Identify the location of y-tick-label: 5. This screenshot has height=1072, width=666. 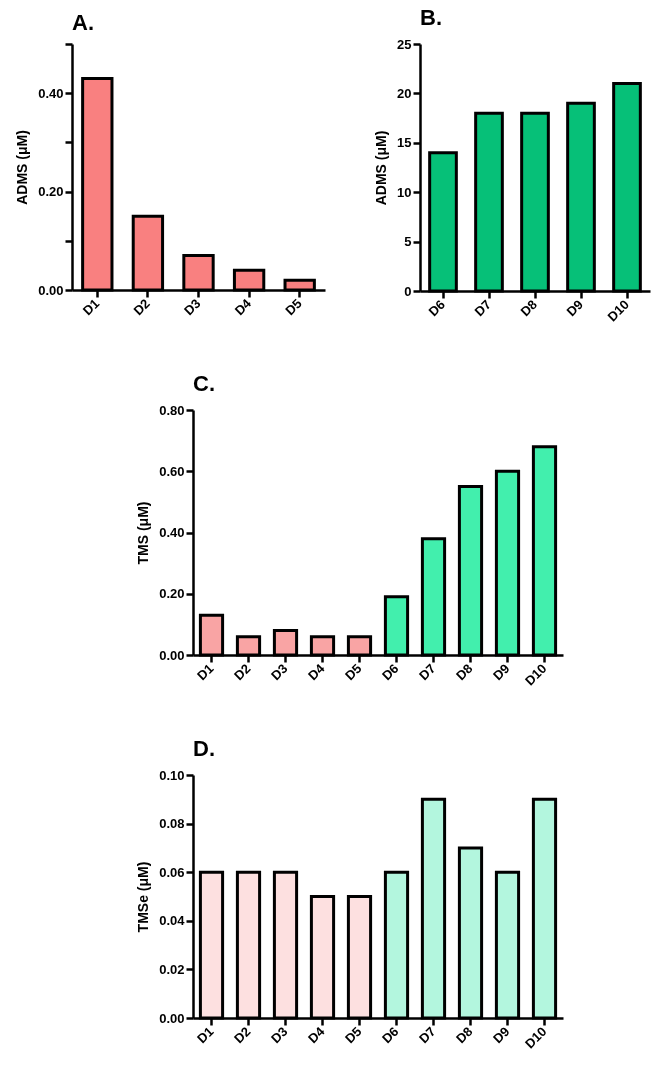
(408, 242).